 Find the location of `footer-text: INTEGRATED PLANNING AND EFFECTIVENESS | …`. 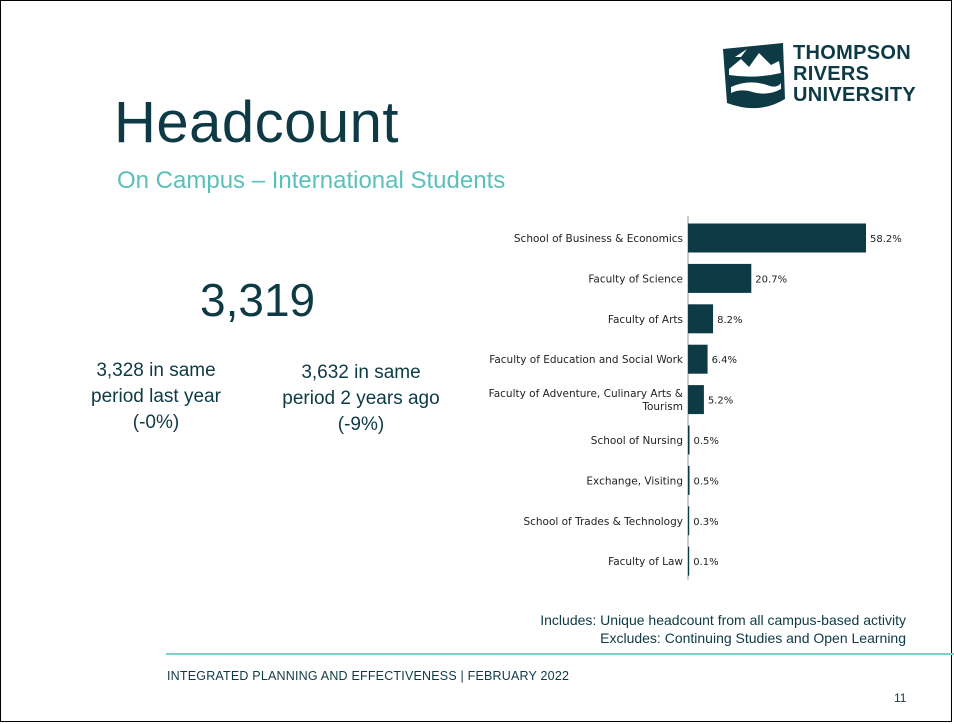

footer-text: INTEGRATED PLANNING AND EFFECTIVENESS | … is located at coordinates (368, 676).